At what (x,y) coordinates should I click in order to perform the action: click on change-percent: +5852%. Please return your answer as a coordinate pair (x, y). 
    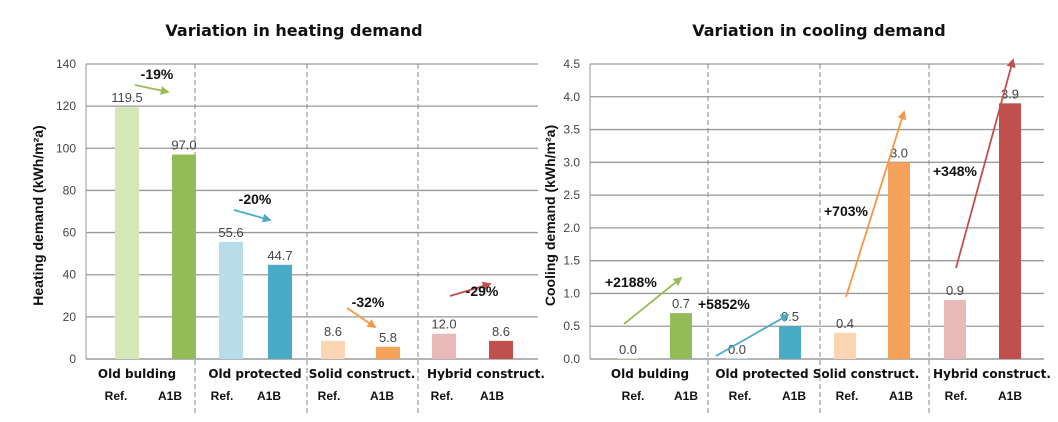
    Looking at the image, I should click on (724, 304).